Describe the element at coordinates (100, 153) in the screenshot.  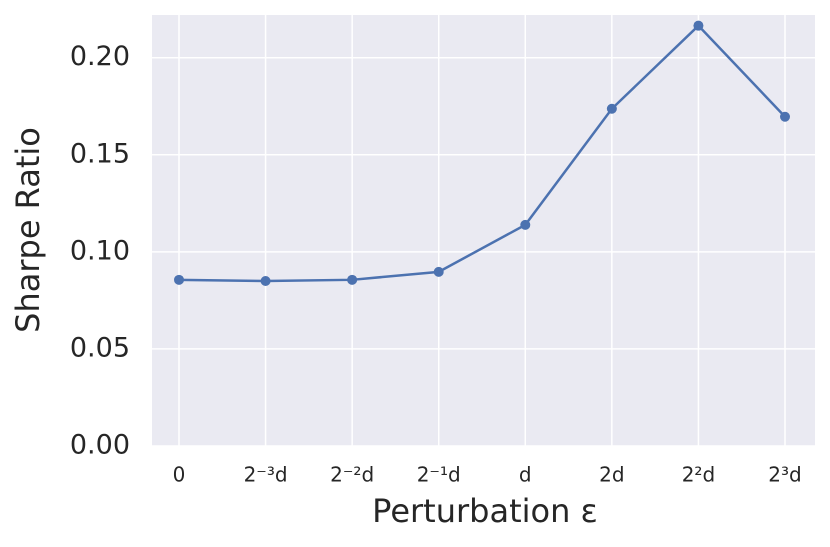
I see `y-tick-label: 0.15` at that location.